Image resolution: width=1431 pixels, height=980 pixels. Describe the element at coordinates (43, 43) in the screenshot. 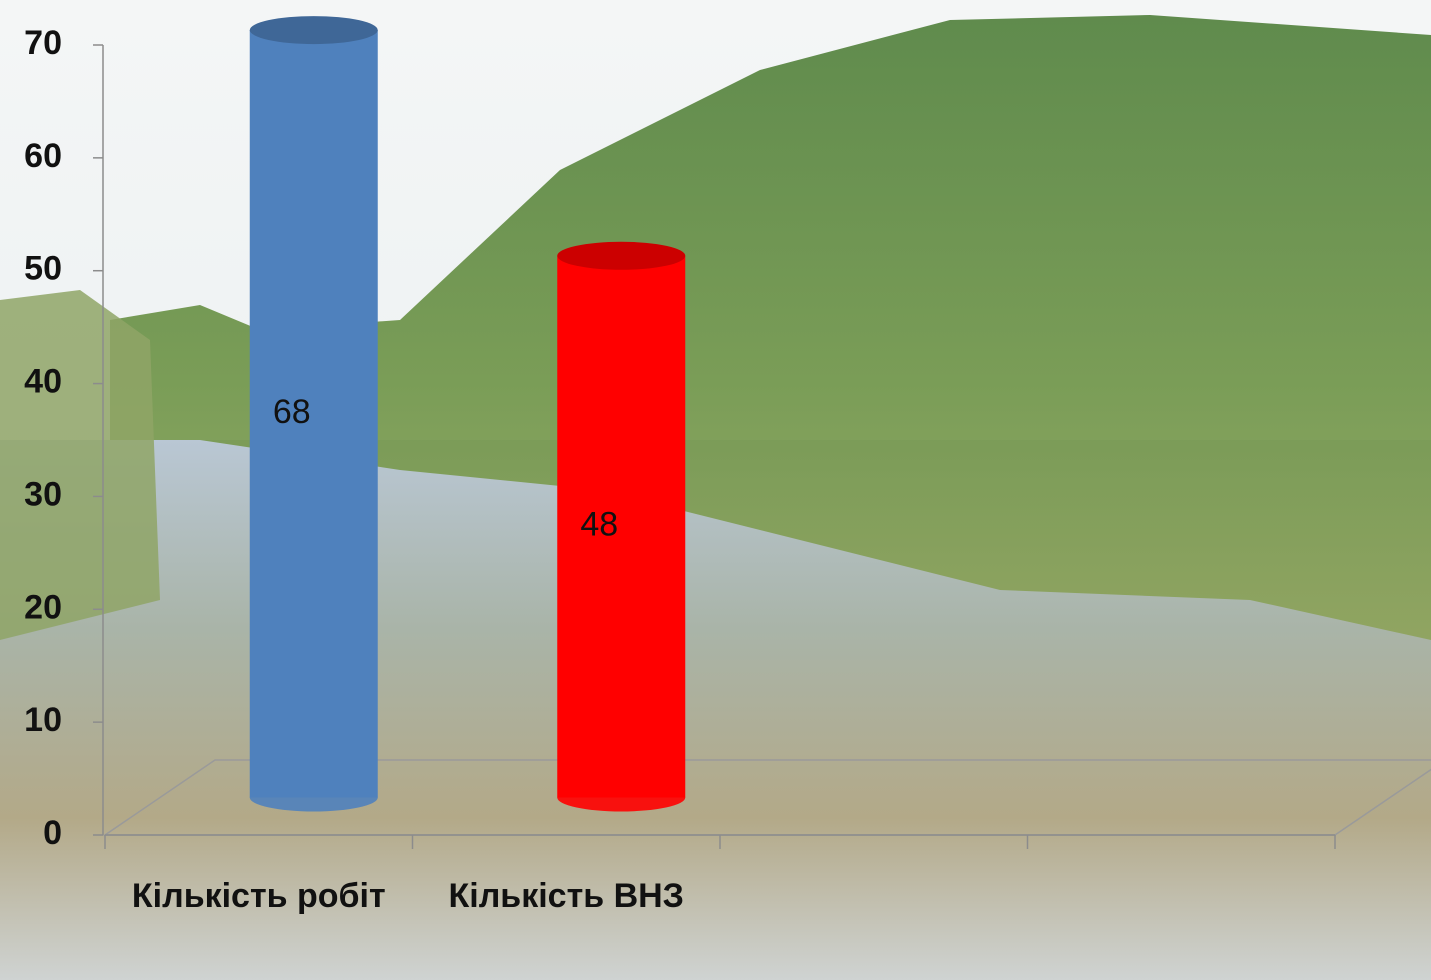

I see `y-tick-label: 70` at that location.